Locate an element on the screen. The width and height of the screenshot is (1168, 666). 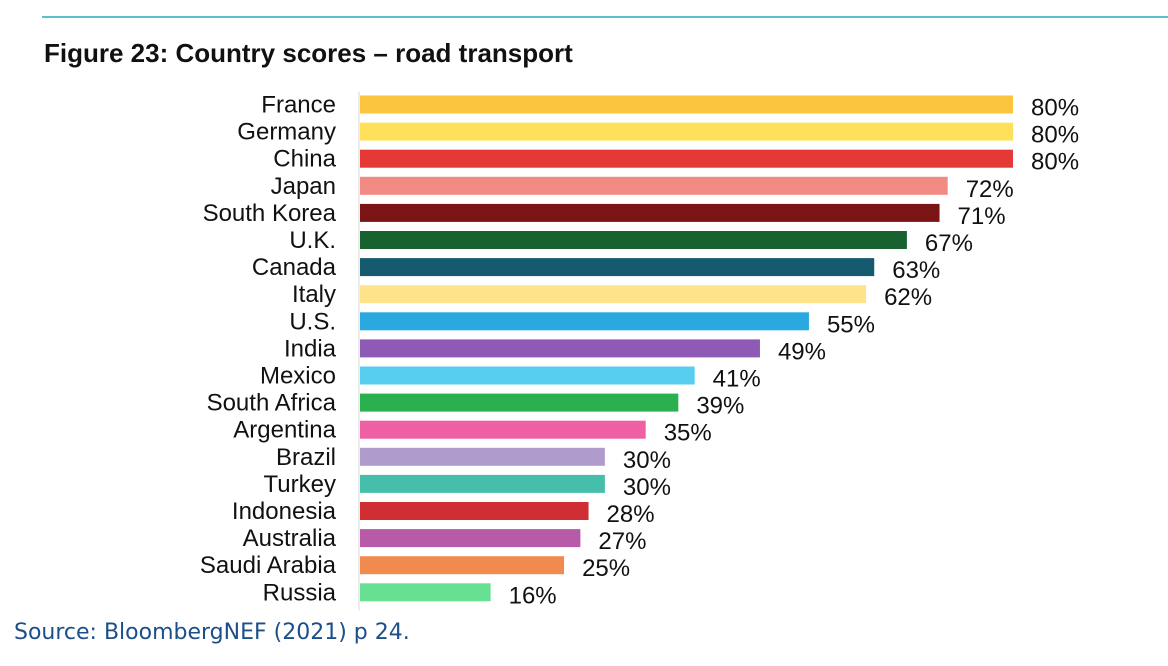
bar-mexico is located at coordinates (527, 375).